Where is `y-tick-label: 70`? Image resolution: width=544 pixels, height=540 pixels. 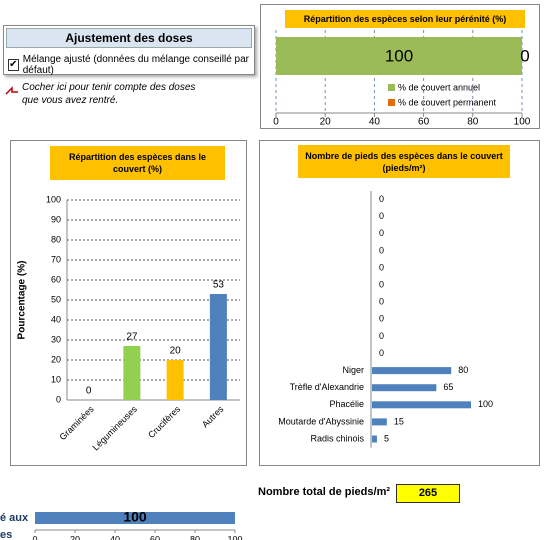 y-tick-label: 70 is located at coordinates (56, 259).